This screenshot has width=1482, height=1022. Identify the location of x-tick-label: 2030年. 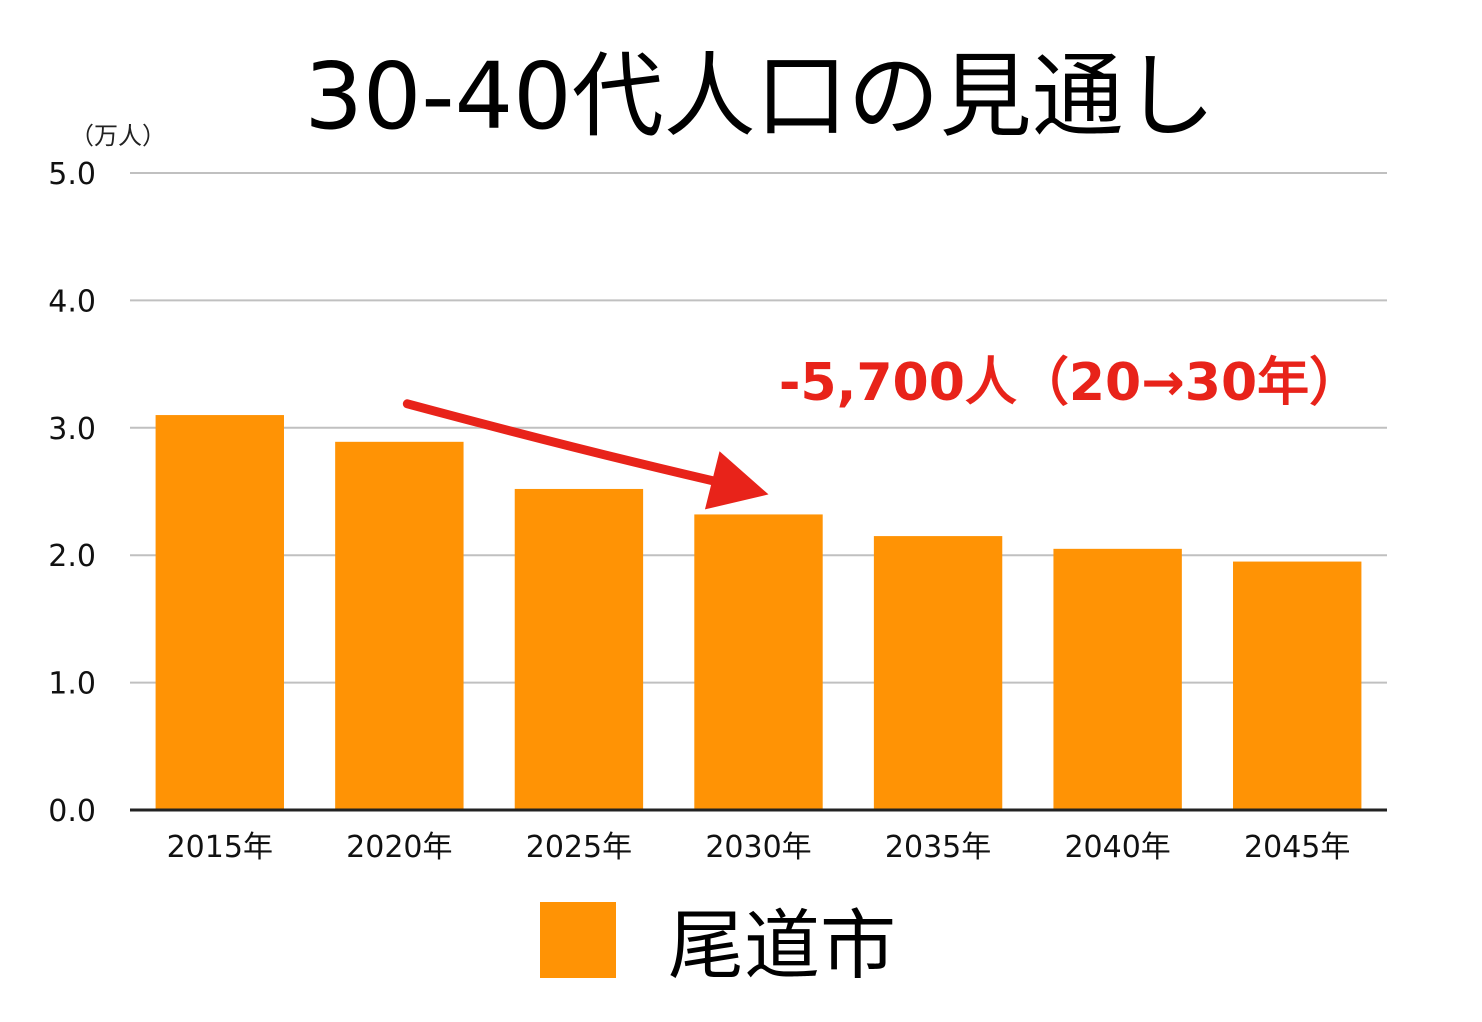
(758, 847).